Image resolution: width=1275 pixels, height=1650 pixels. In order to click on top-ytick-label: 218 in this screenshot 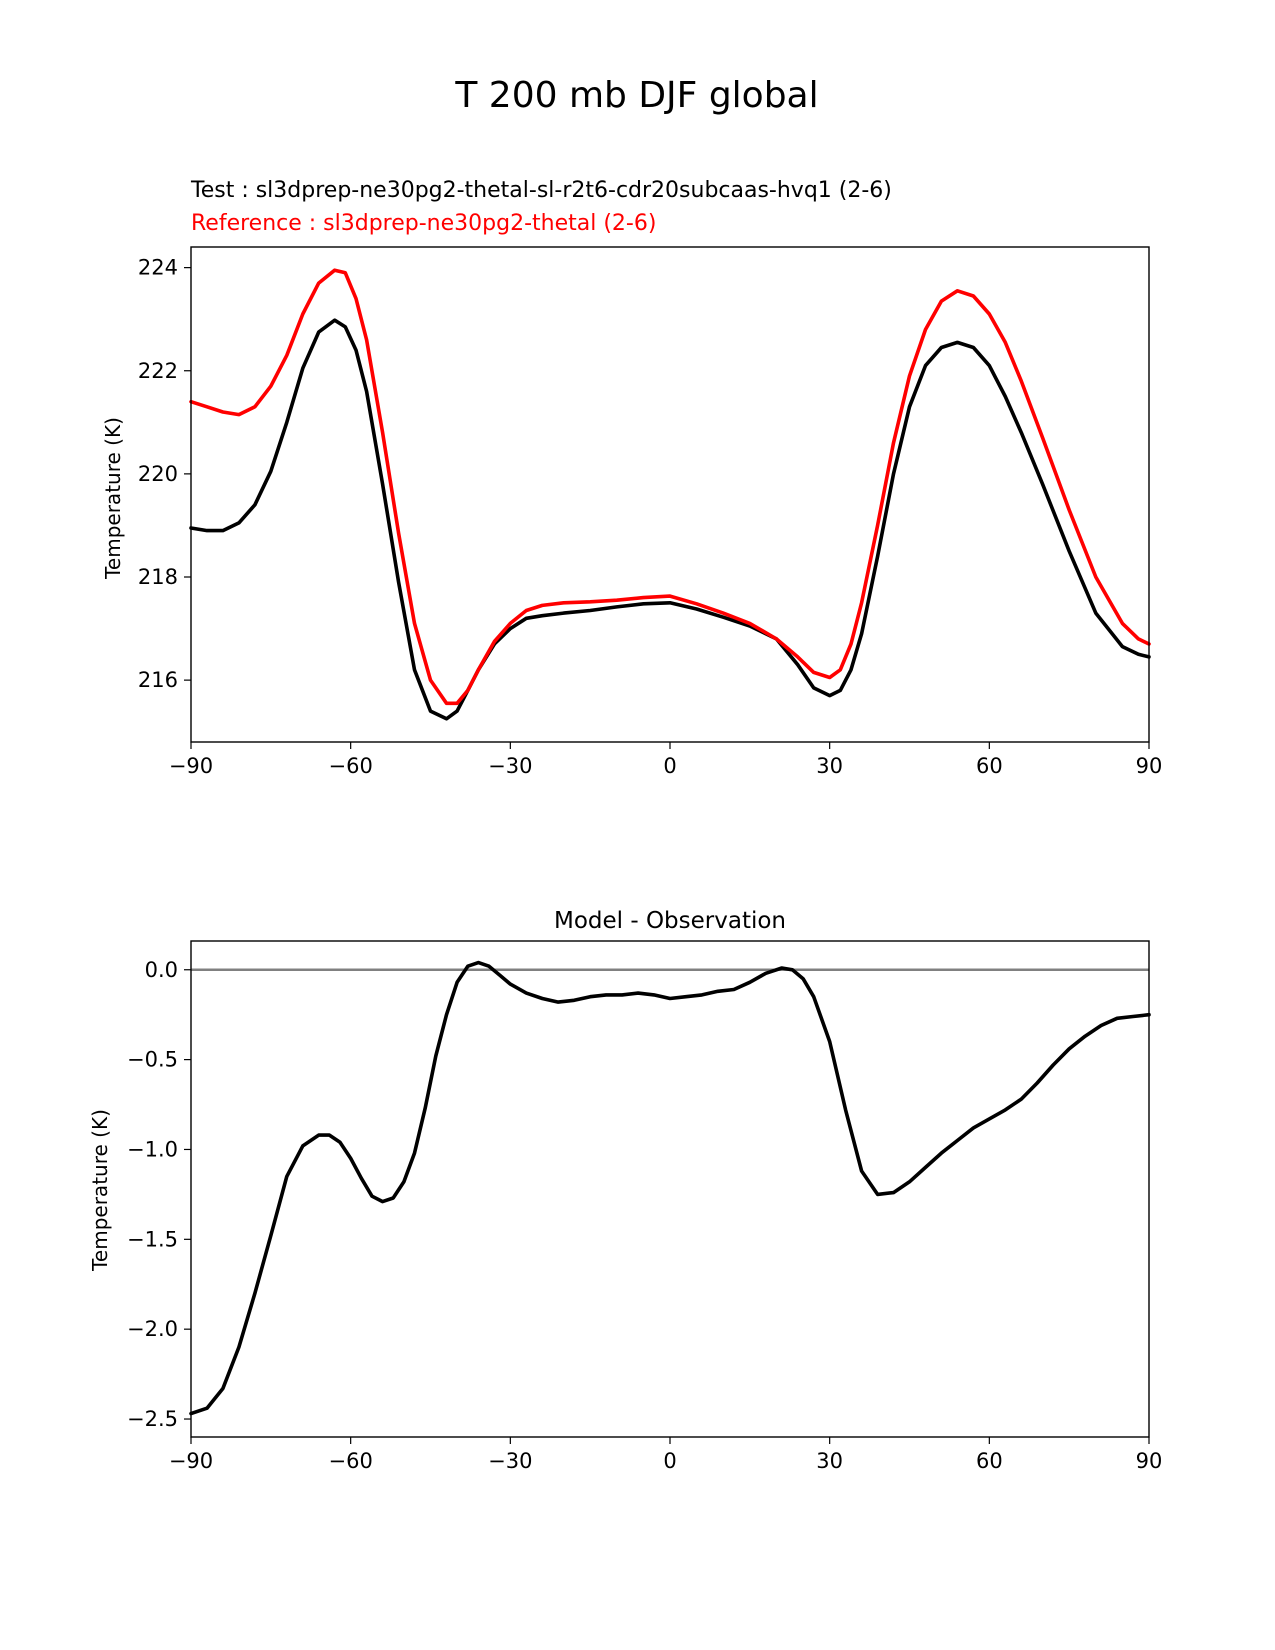, I will do `click(158, 577)`.